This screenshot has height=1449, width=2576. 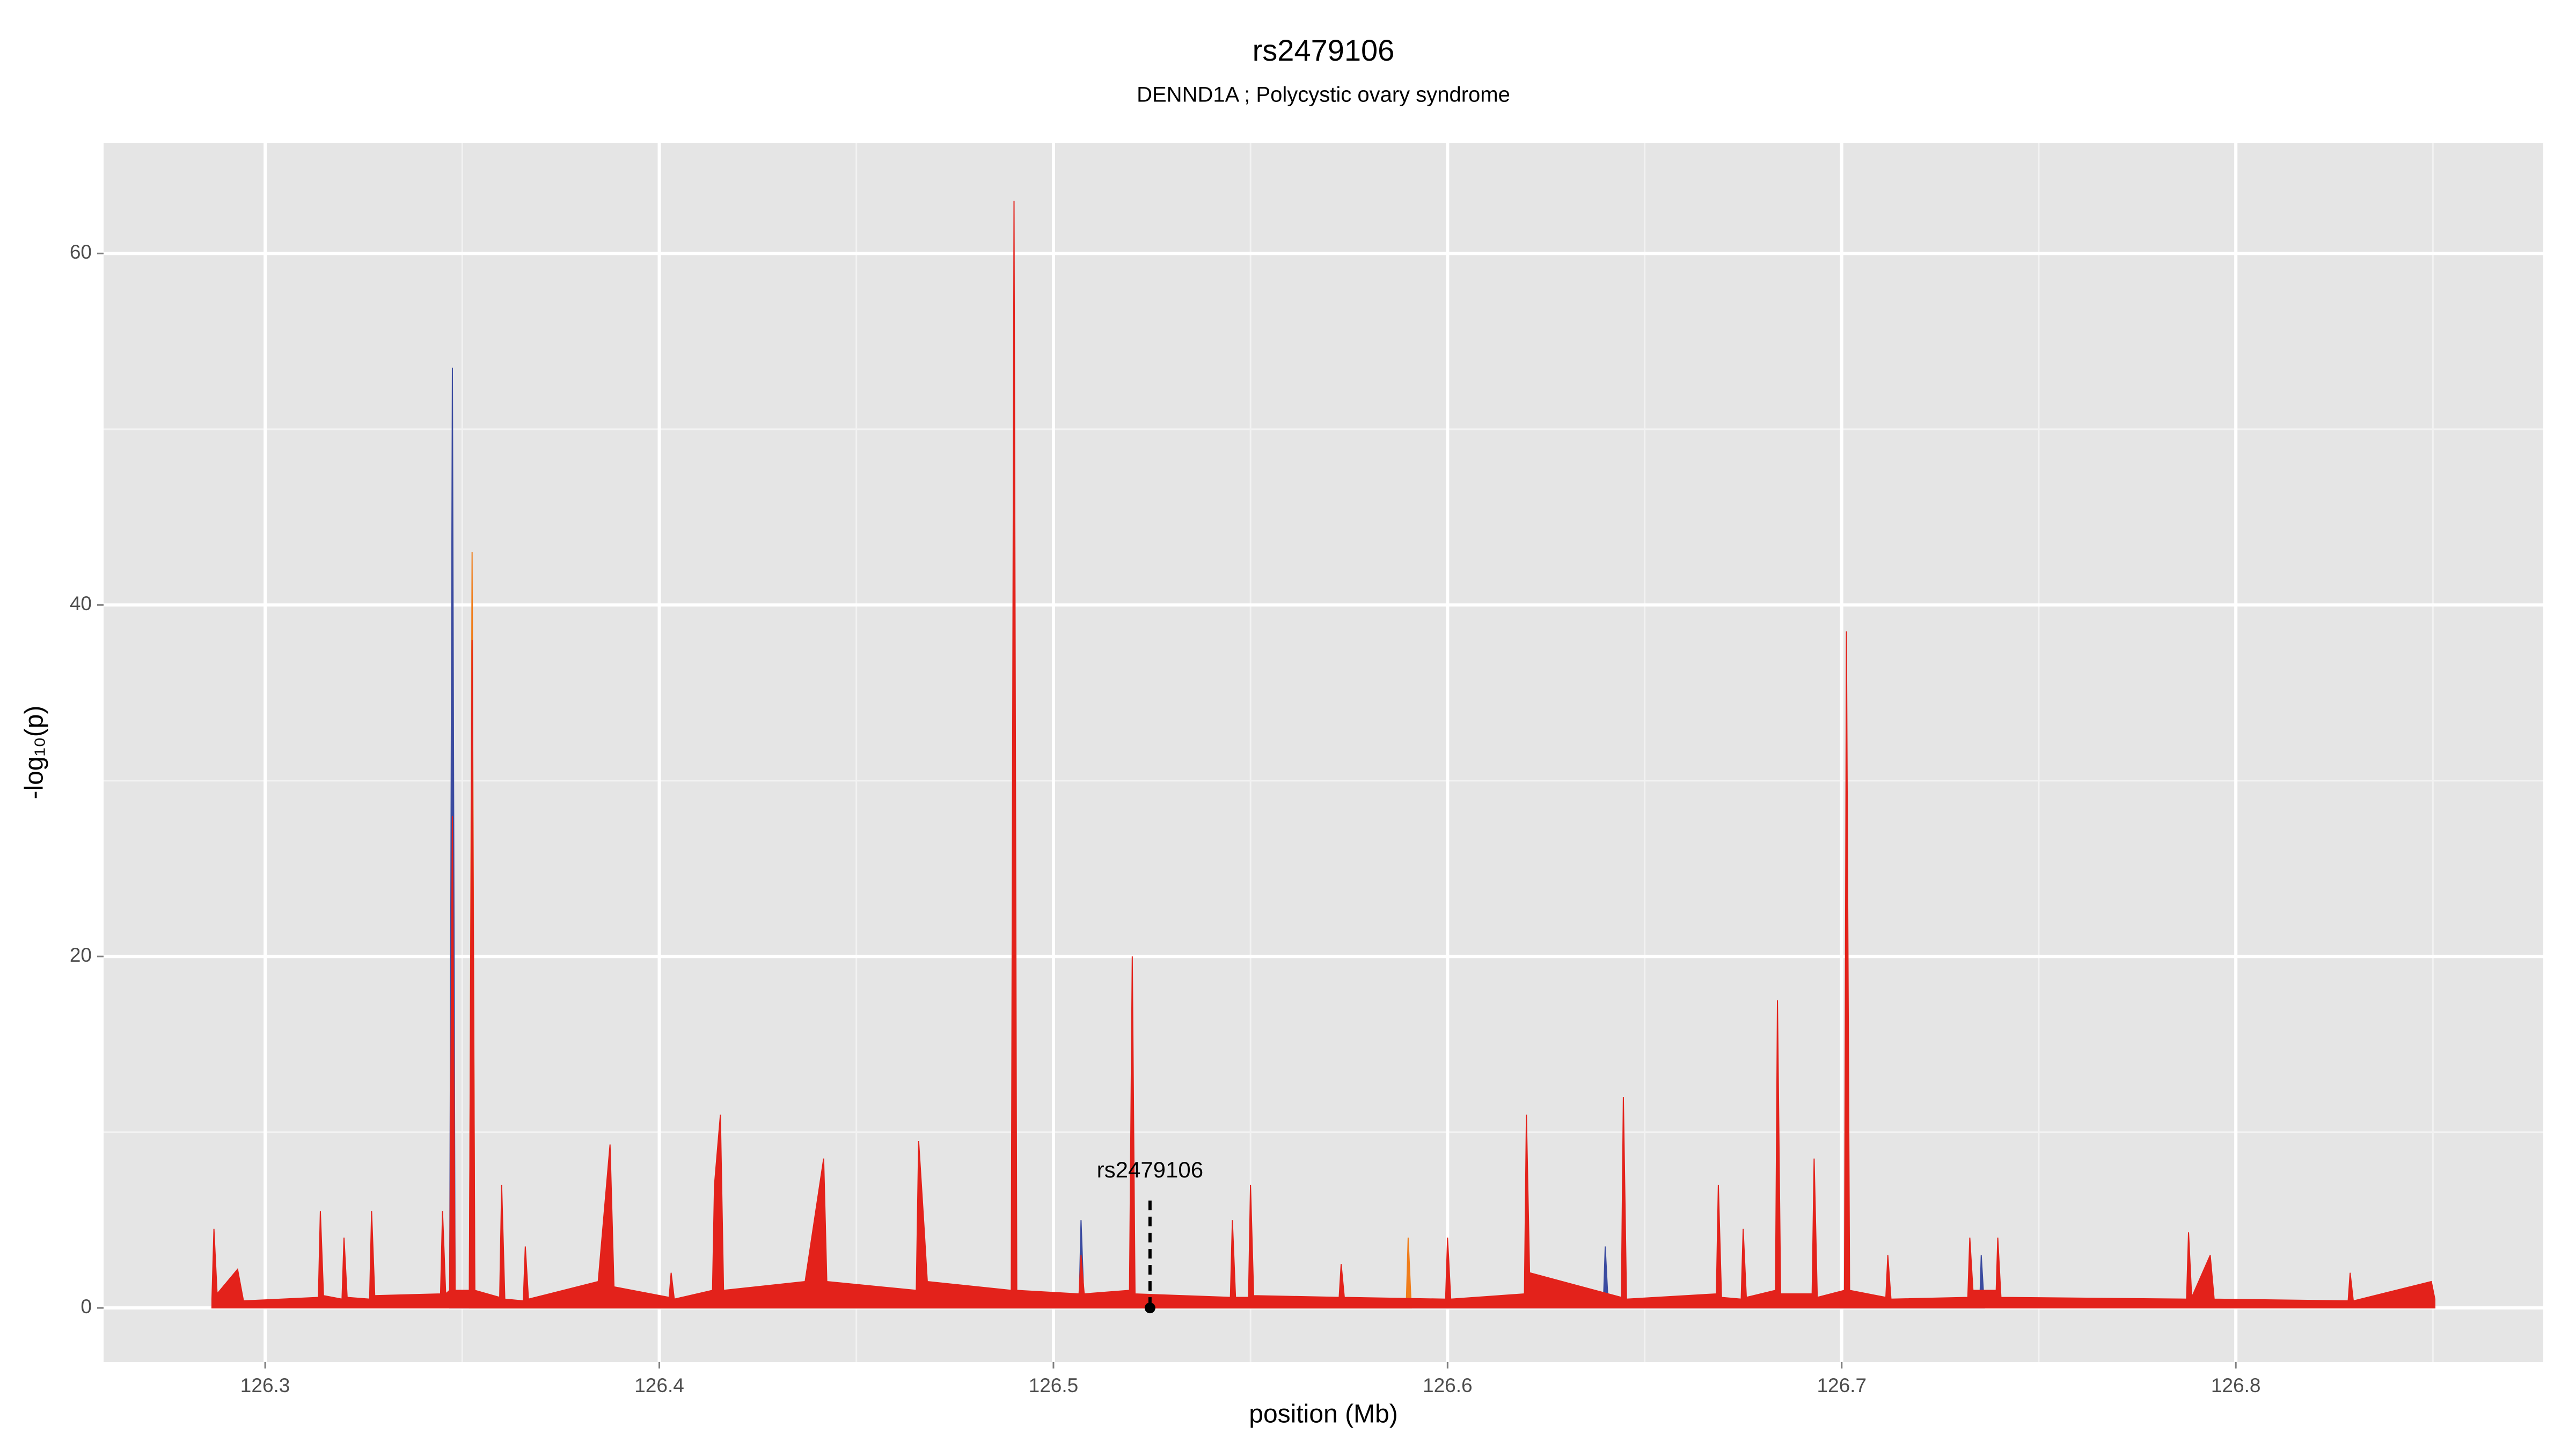 I want to click on x-tick-label: 126.3, so click(x=265, y=1385).